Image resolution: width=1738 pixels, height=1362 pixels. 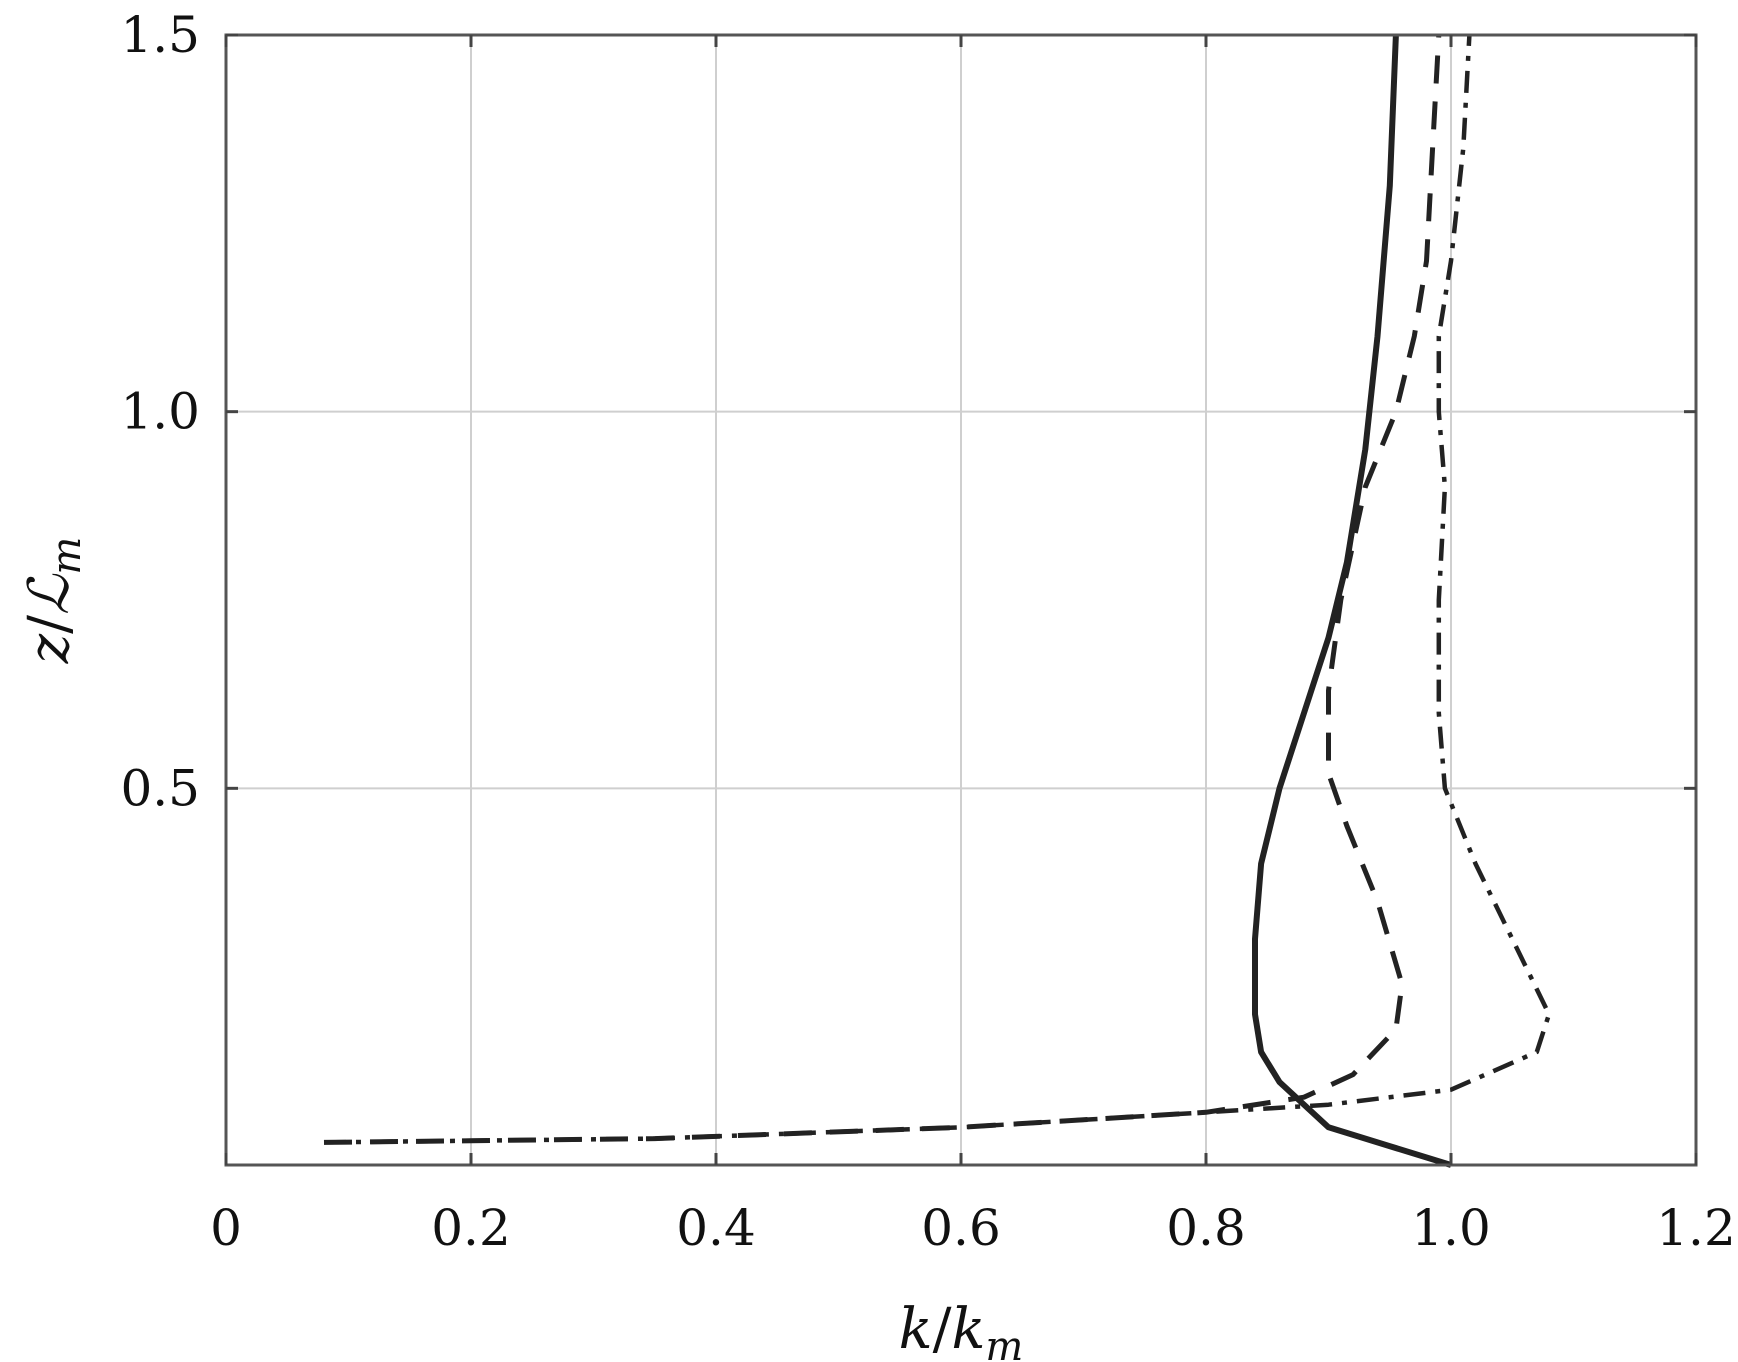 What do you see at coordinates (1206, 1228) in the screenshot?
I see `x-tick-label: 0.8` at bounding box center [1206, 1228].